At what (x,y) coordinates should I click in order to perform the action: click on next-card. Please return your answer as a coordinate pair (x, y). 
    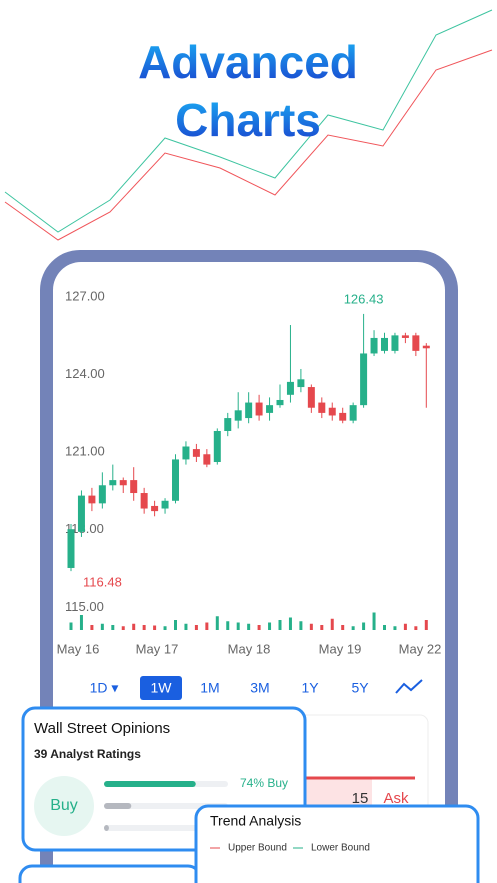
    Looking at the image, I should click on (110, 873).